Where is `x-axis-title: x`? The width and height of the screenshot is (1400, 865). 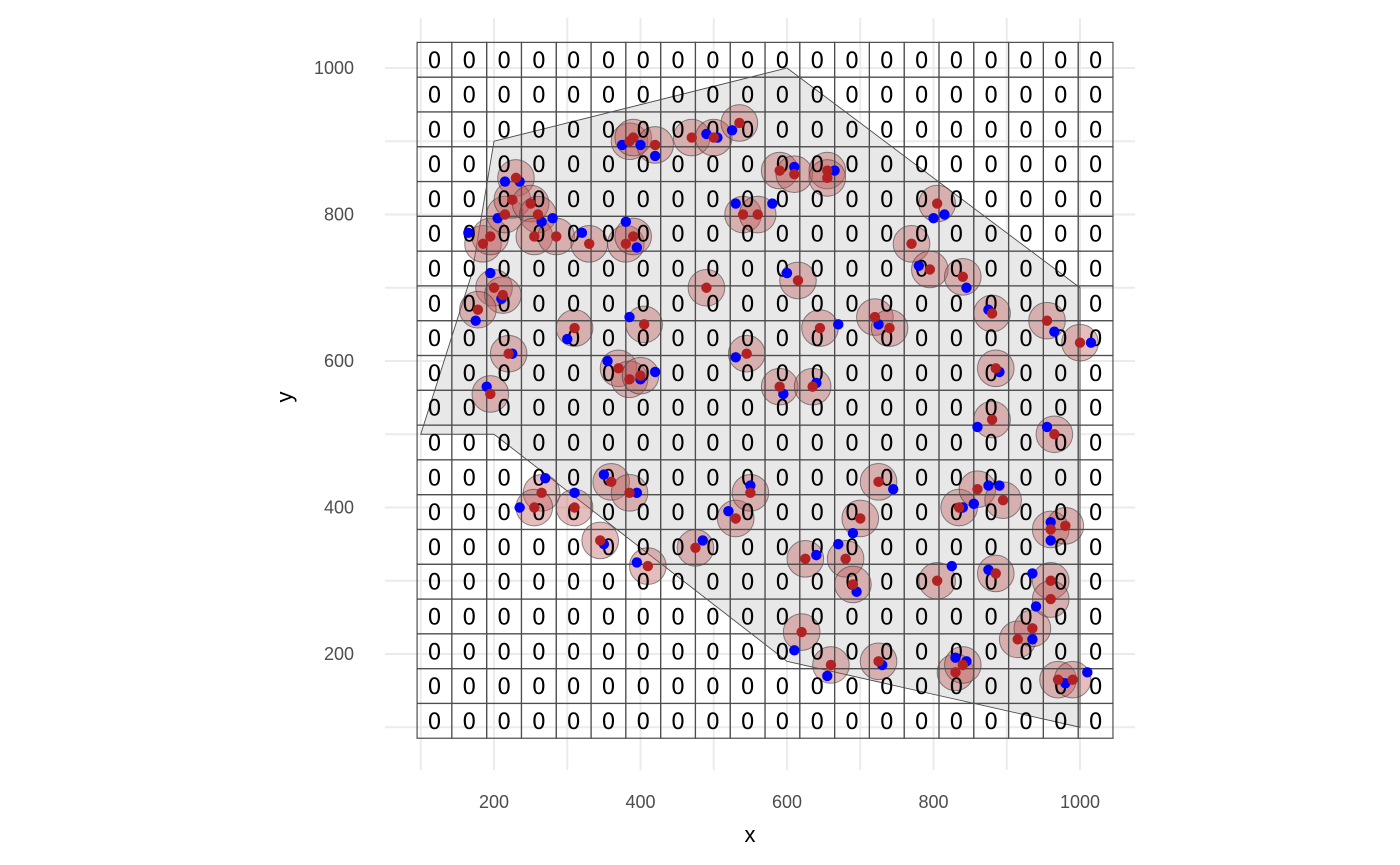 x-axis-title: x is located at coordinates (750, 834).